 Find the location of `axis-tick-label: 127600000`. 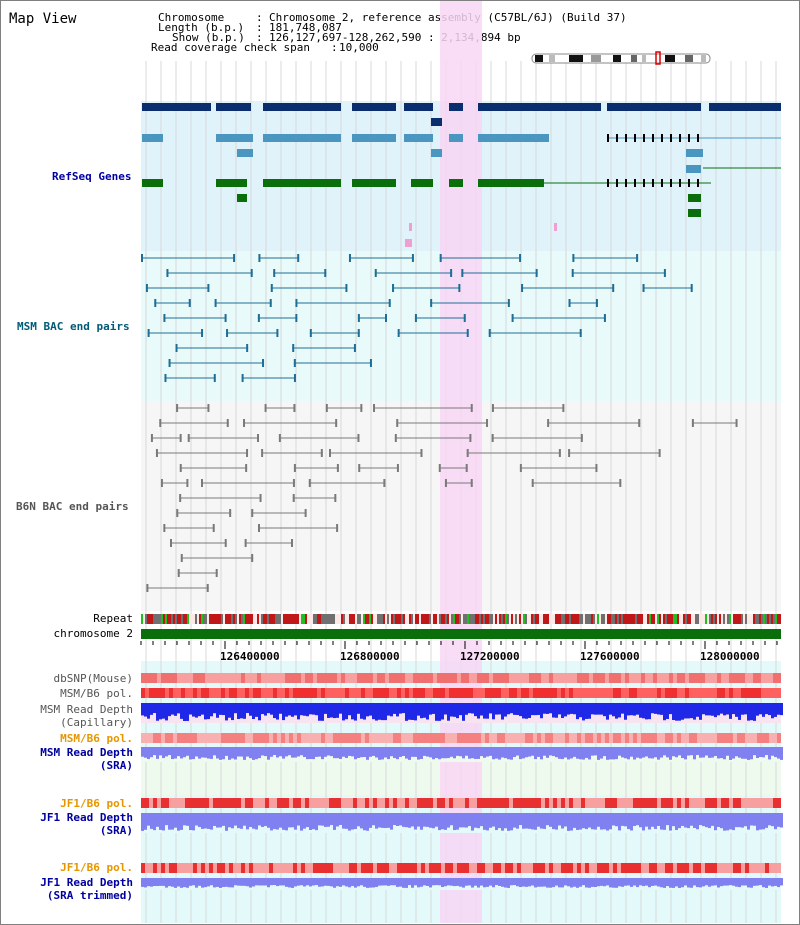

axis-tick-label: 127600000 is located at coordinates (610, 656).